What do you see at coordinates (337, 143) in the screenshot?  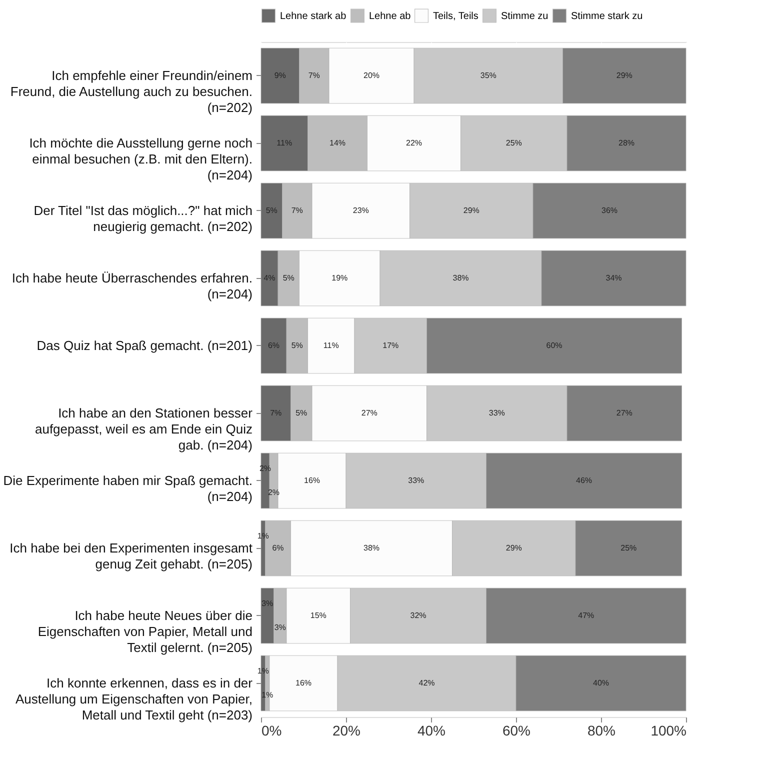 I see `data-label: 14%` at bounding box center [337, 143].